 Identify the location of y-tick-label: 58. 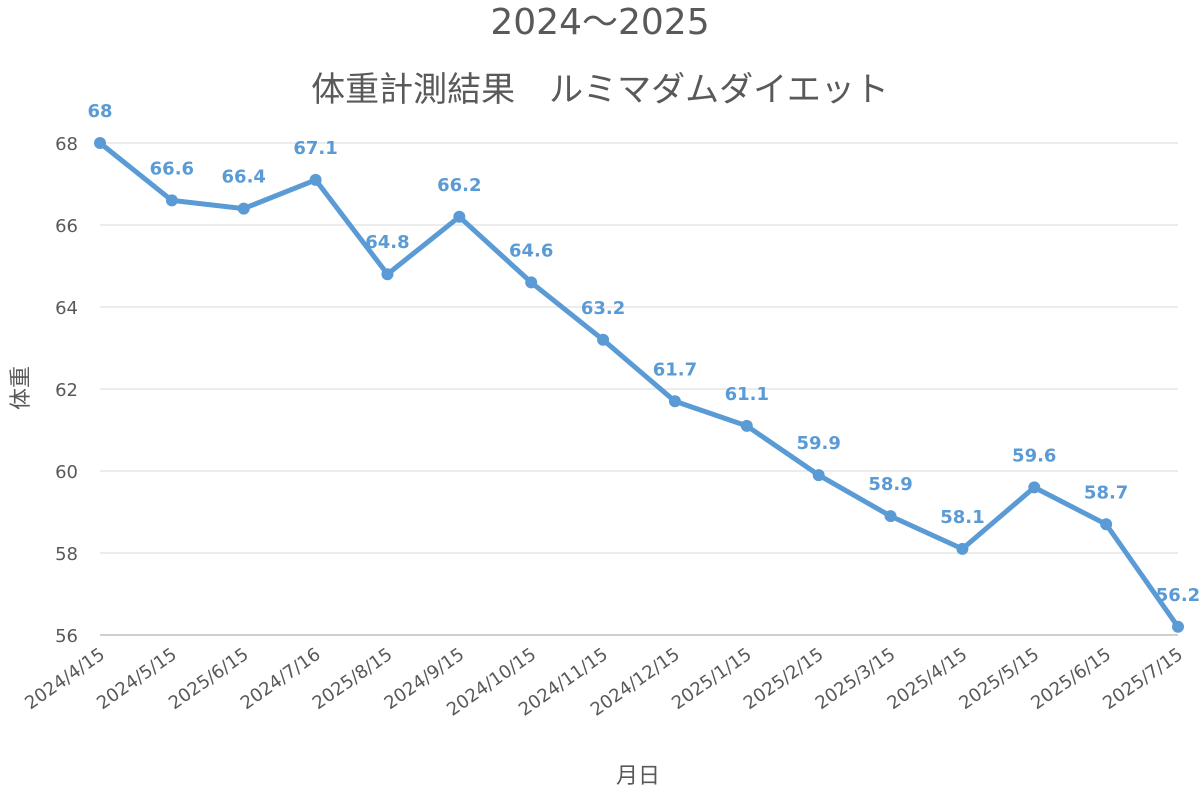
(66, 554).